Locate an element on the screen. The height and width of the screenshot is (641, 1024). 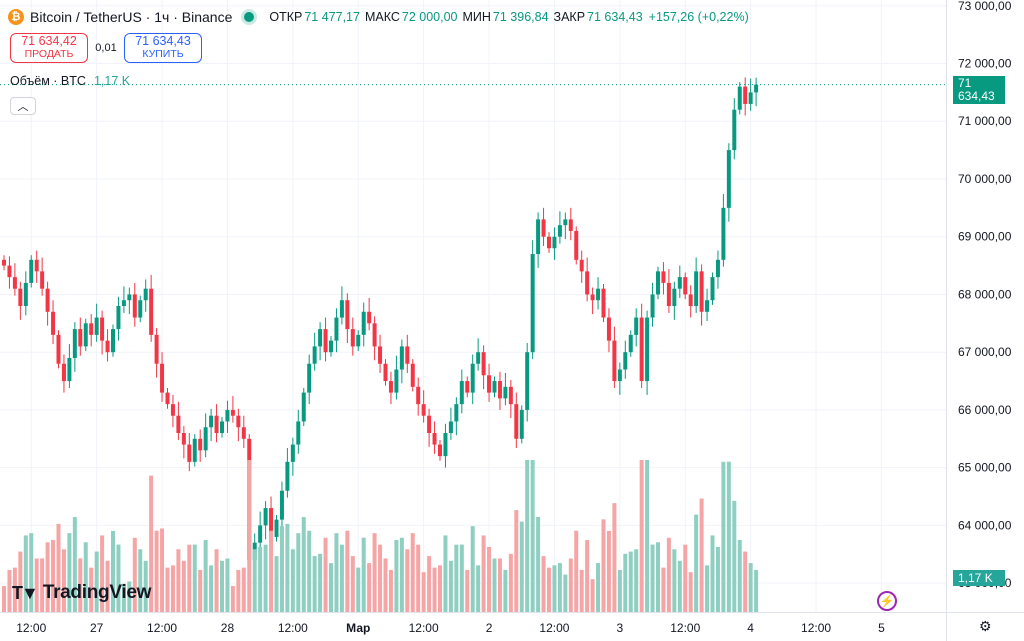
low-value: 71 396,84 is located at coordinates (520, 17).